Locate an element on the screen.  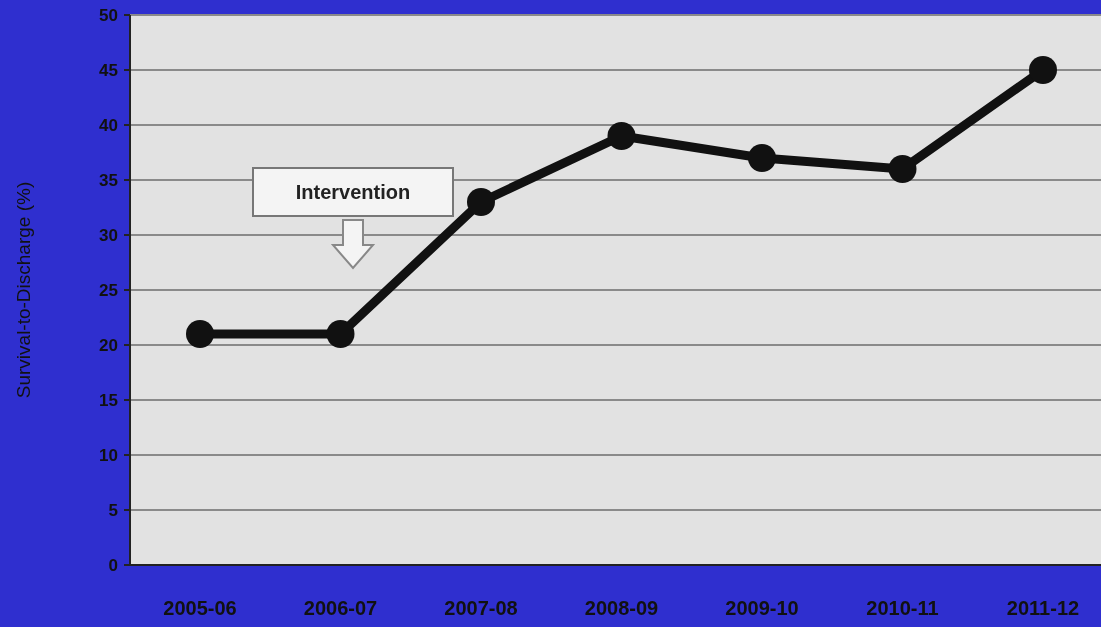
x-tick-label: 2007-08 is located at coordinates (481, 608).